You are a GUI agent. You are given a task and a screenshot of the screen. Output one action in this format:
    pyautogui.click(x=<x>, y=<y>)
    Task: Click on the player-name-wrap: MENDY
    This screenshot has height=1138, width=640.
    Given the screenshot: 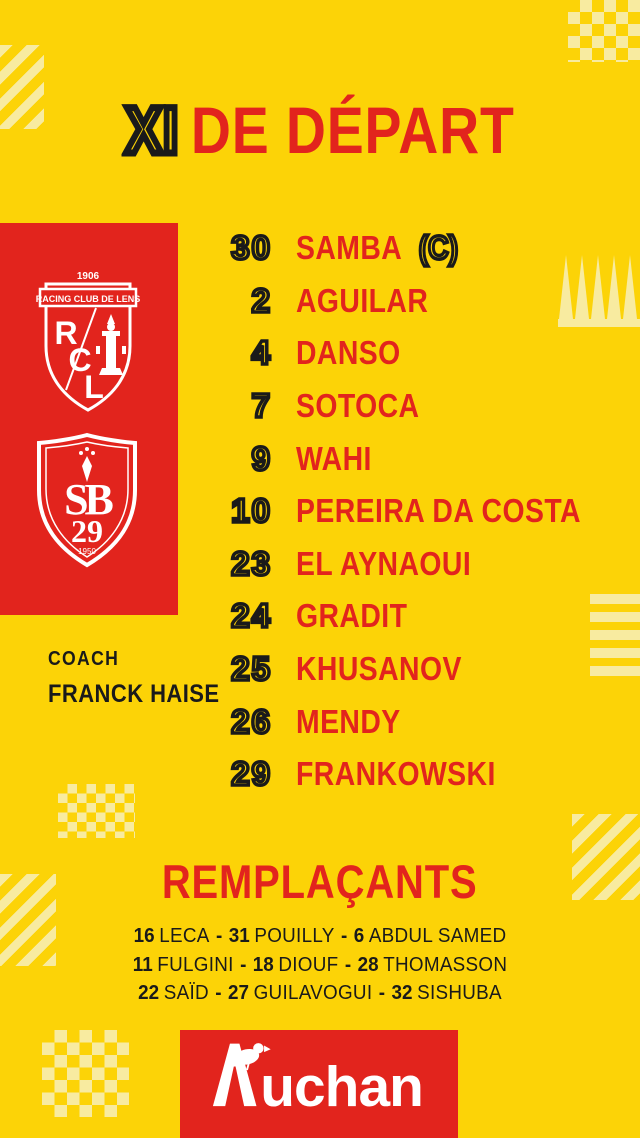 What is the action you would take?
    pyautogui.click(x=348, y=722)
    